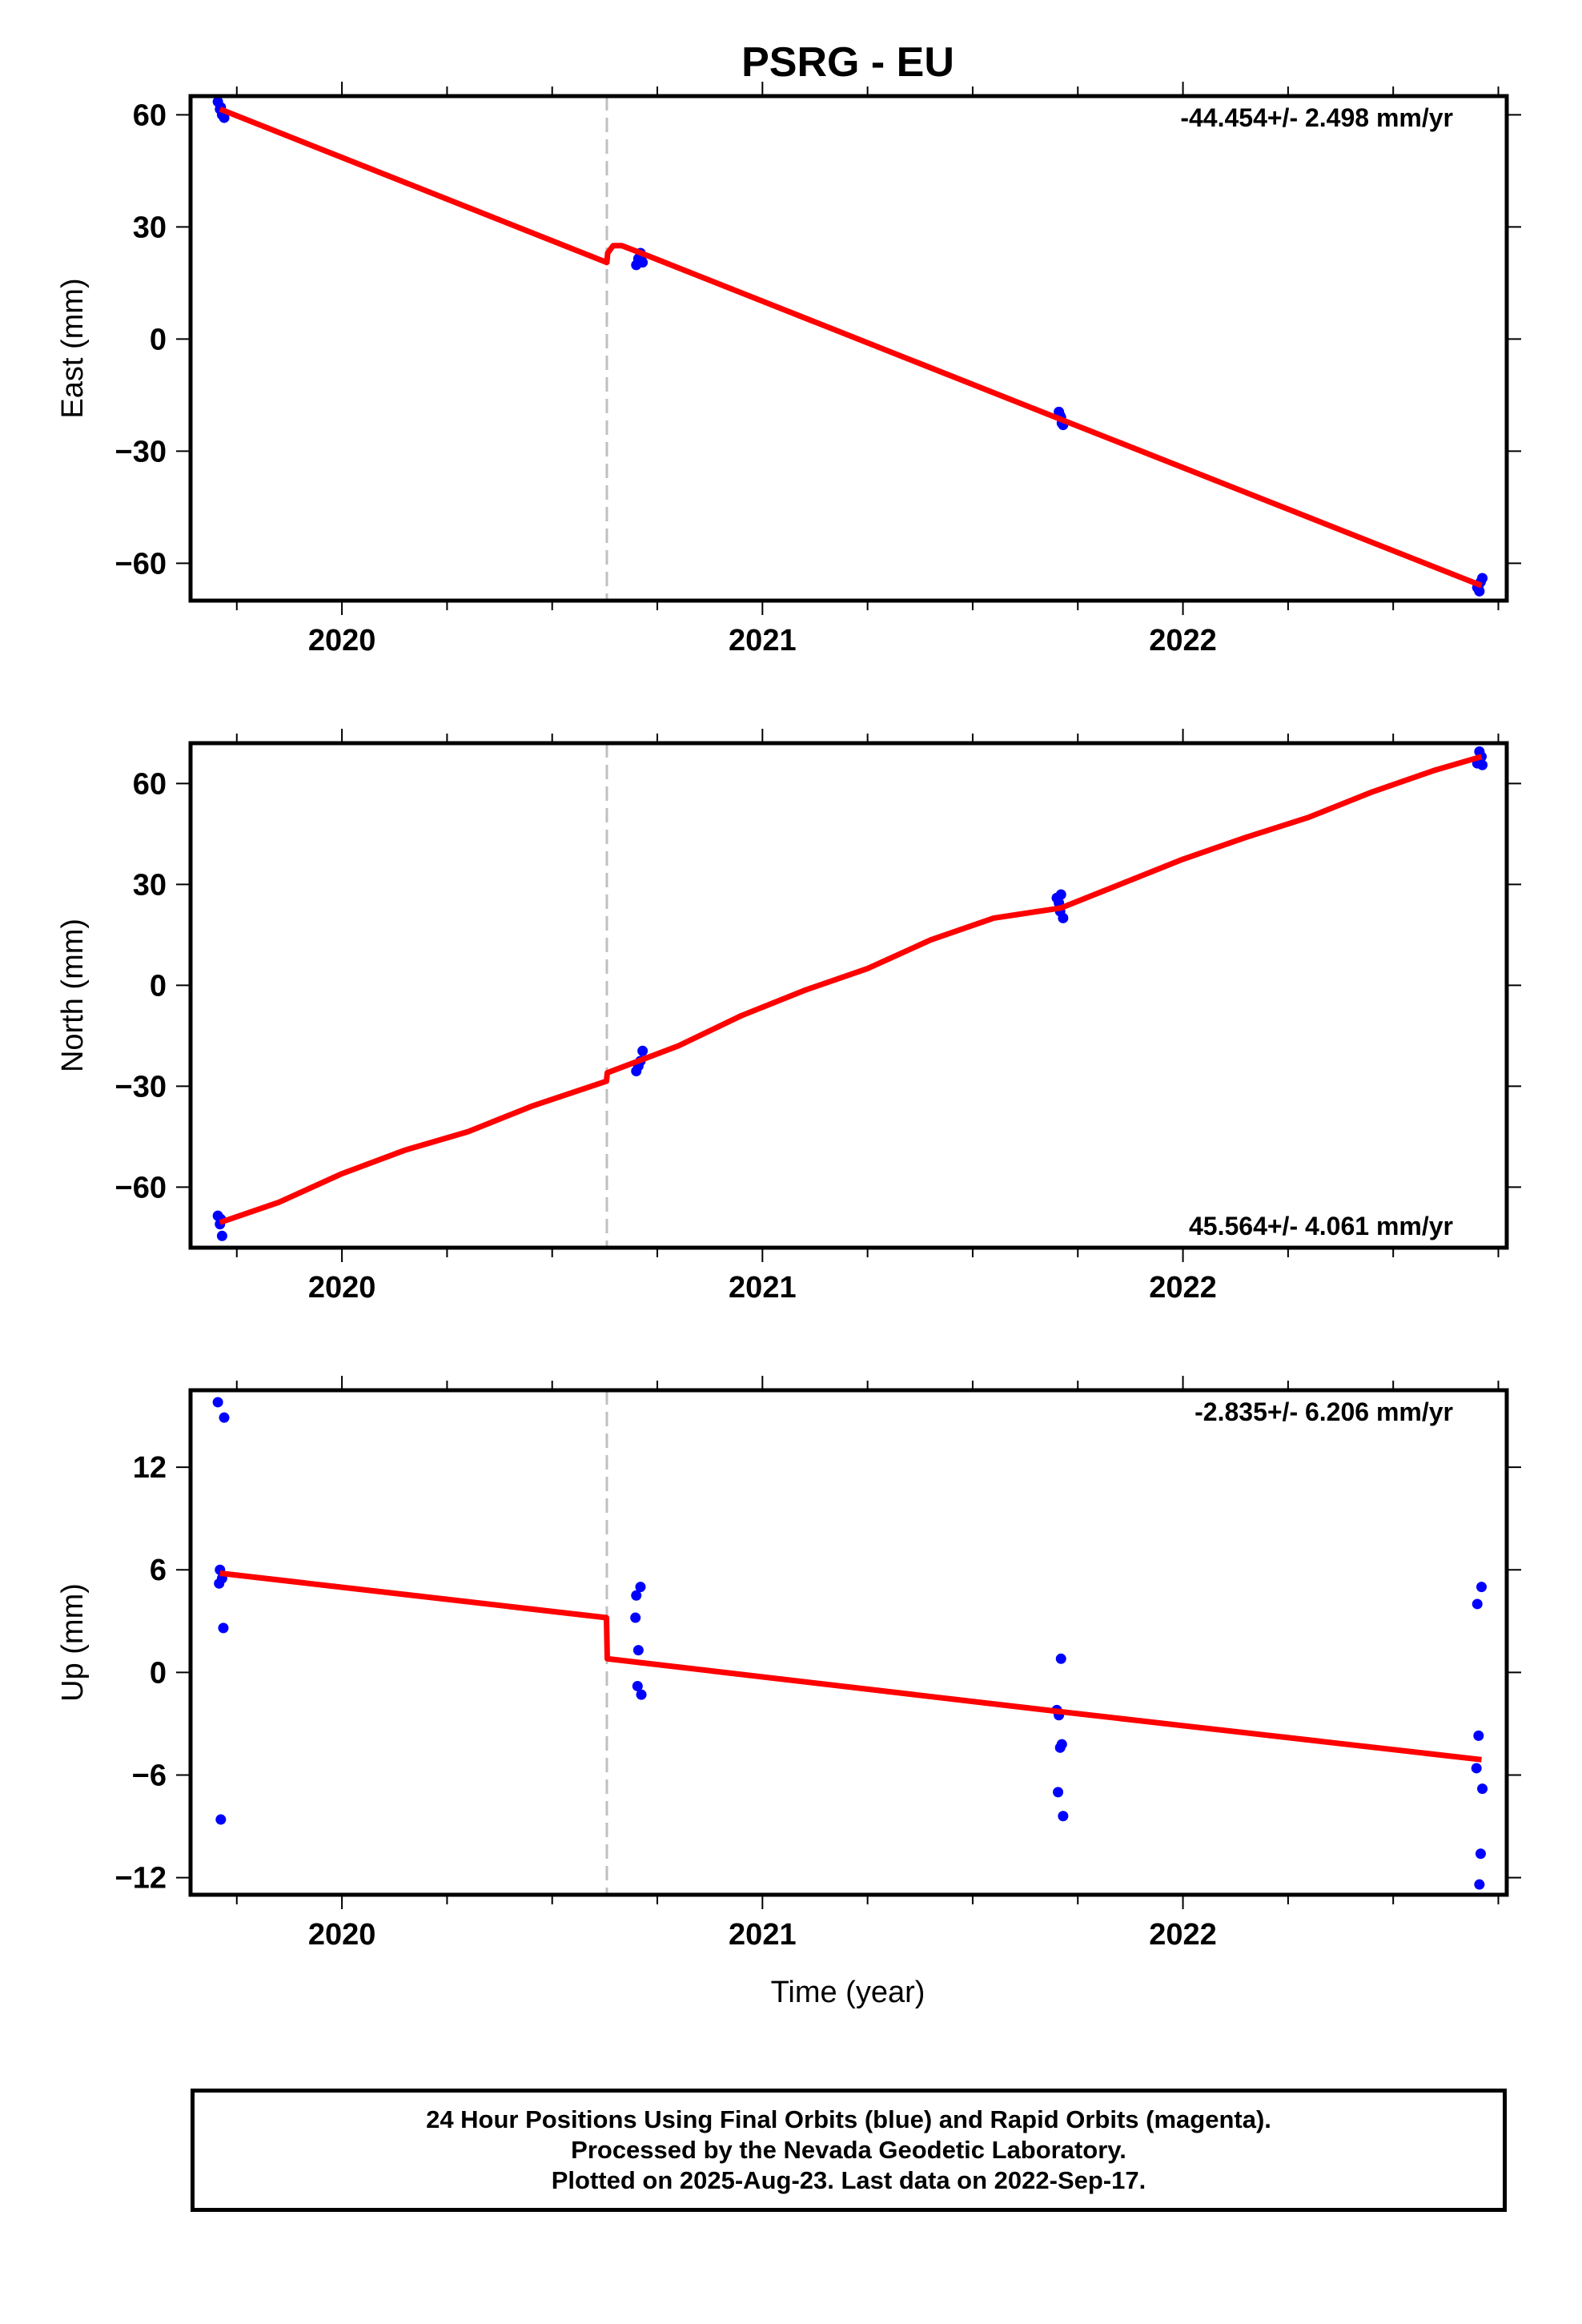 This screenshot has height=2324, width=1582. I want to click on y-tick-label: 12, so click(150, 1468).